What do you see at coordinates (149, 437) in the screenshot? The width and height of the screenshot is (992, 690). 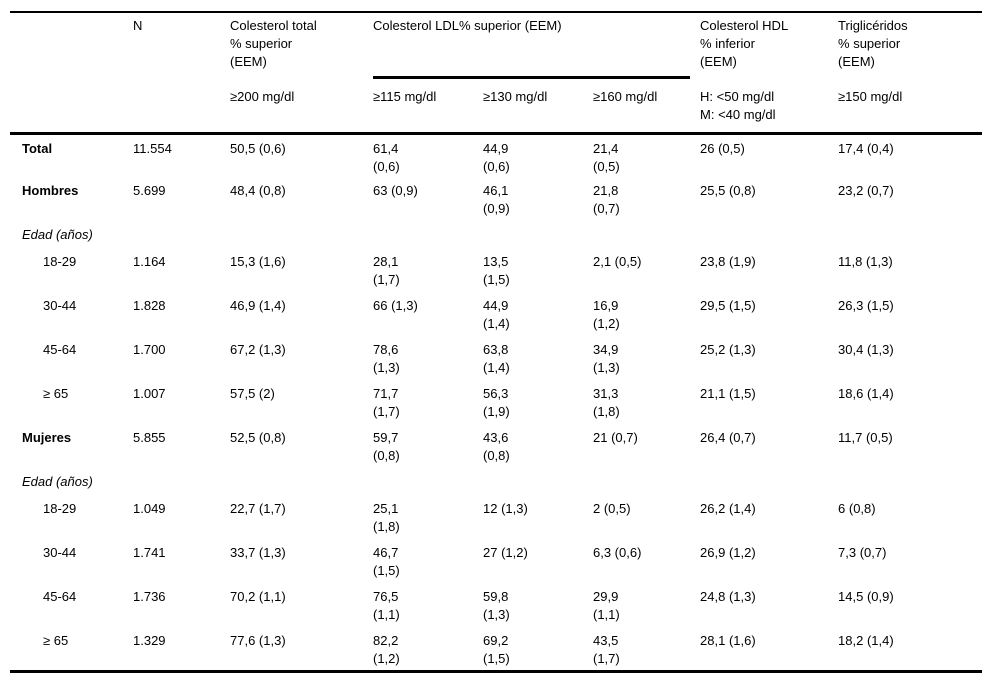 I see `table-cell: 5.855` at bounding box center [149, 437].